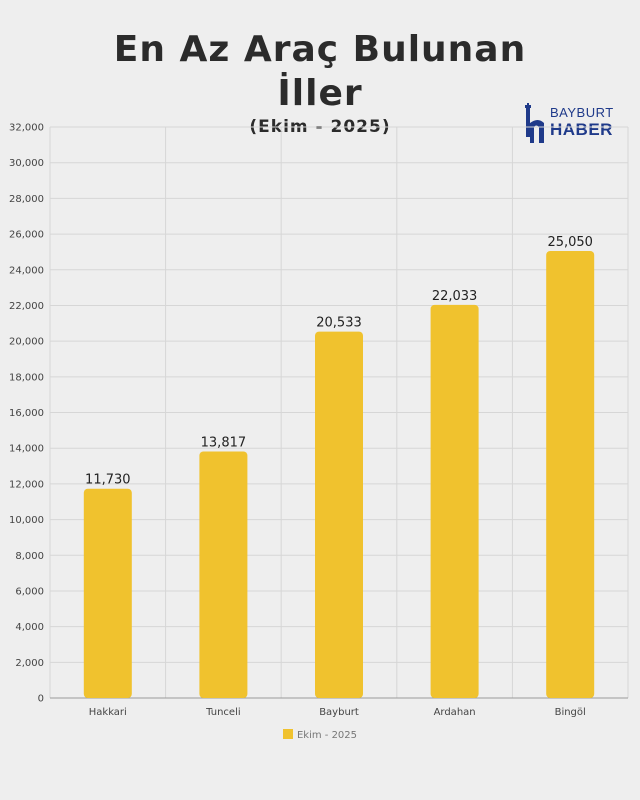  Describe the element at coordinates (26, 342) in the screenshot. I see `y-tick-label: 20,000` at that location.